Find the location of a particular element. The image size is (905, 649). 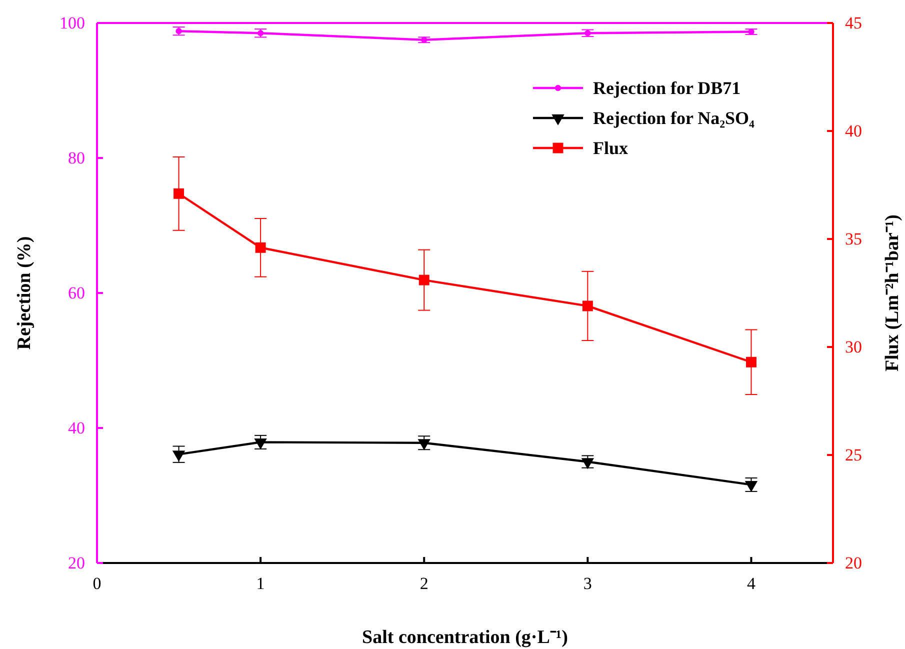

y2-tick-label: 30 is located at coordinates (853, 346).